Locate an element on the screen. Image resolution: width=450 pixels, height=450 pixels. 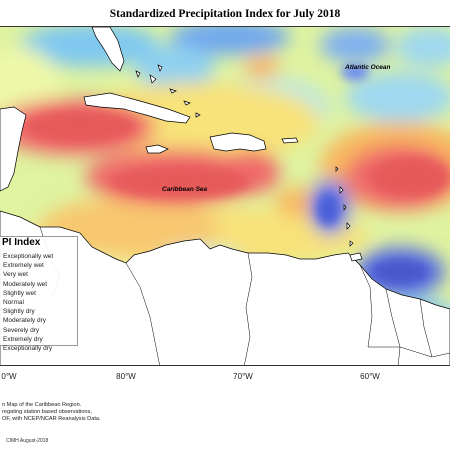
longitude-label-60w: 60°W is located at coordinates (370, 376).